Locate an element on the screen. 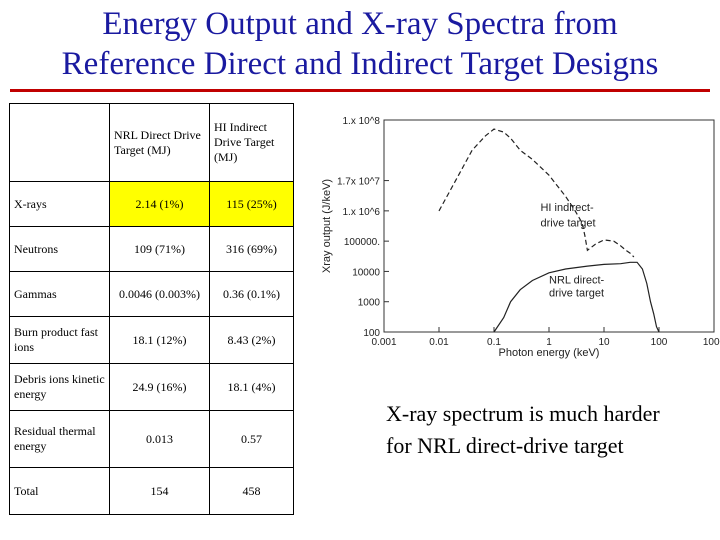  header-nrl: NRL Direct Drive Target (MJ) is located at coordinates (159, 142).